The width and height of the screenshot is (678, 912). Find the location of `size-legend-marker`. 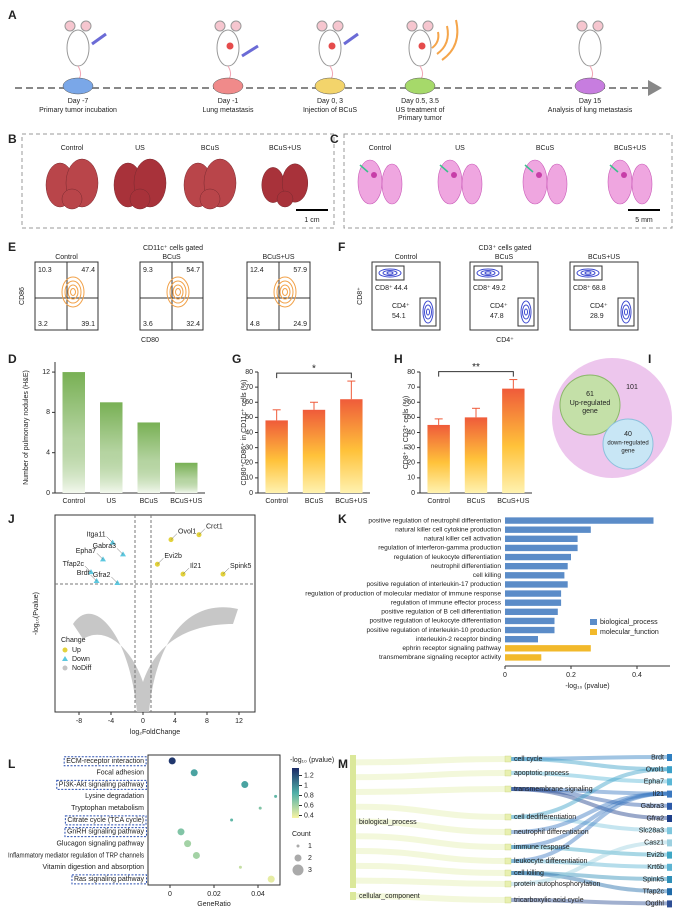

size-legend-marker is located at coordinates (298, 846).